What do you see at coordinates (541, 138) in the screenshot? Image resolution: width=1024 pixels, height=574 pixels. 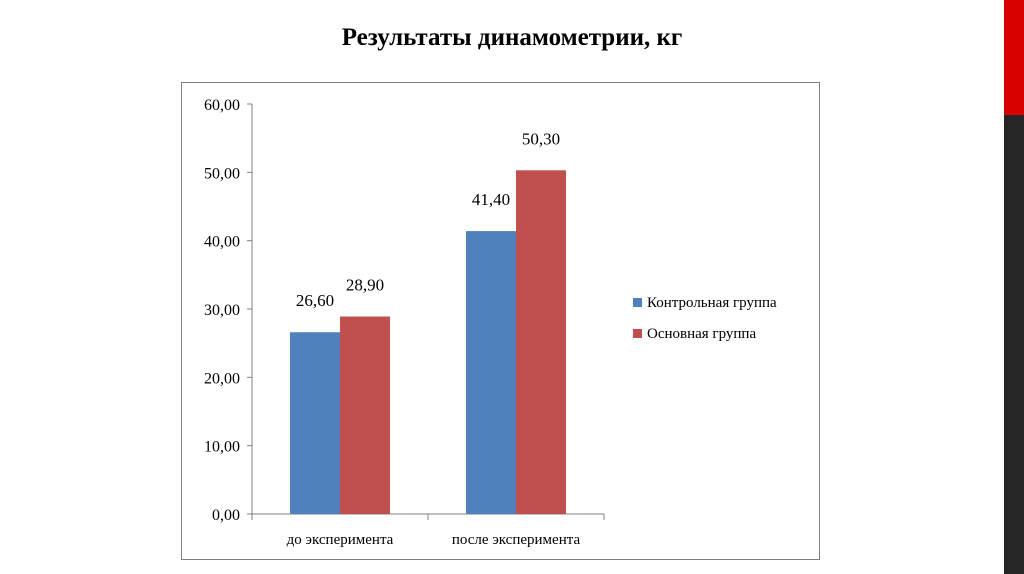 I see `bar-value-label: 50,30` at bounding box center [541, 138].